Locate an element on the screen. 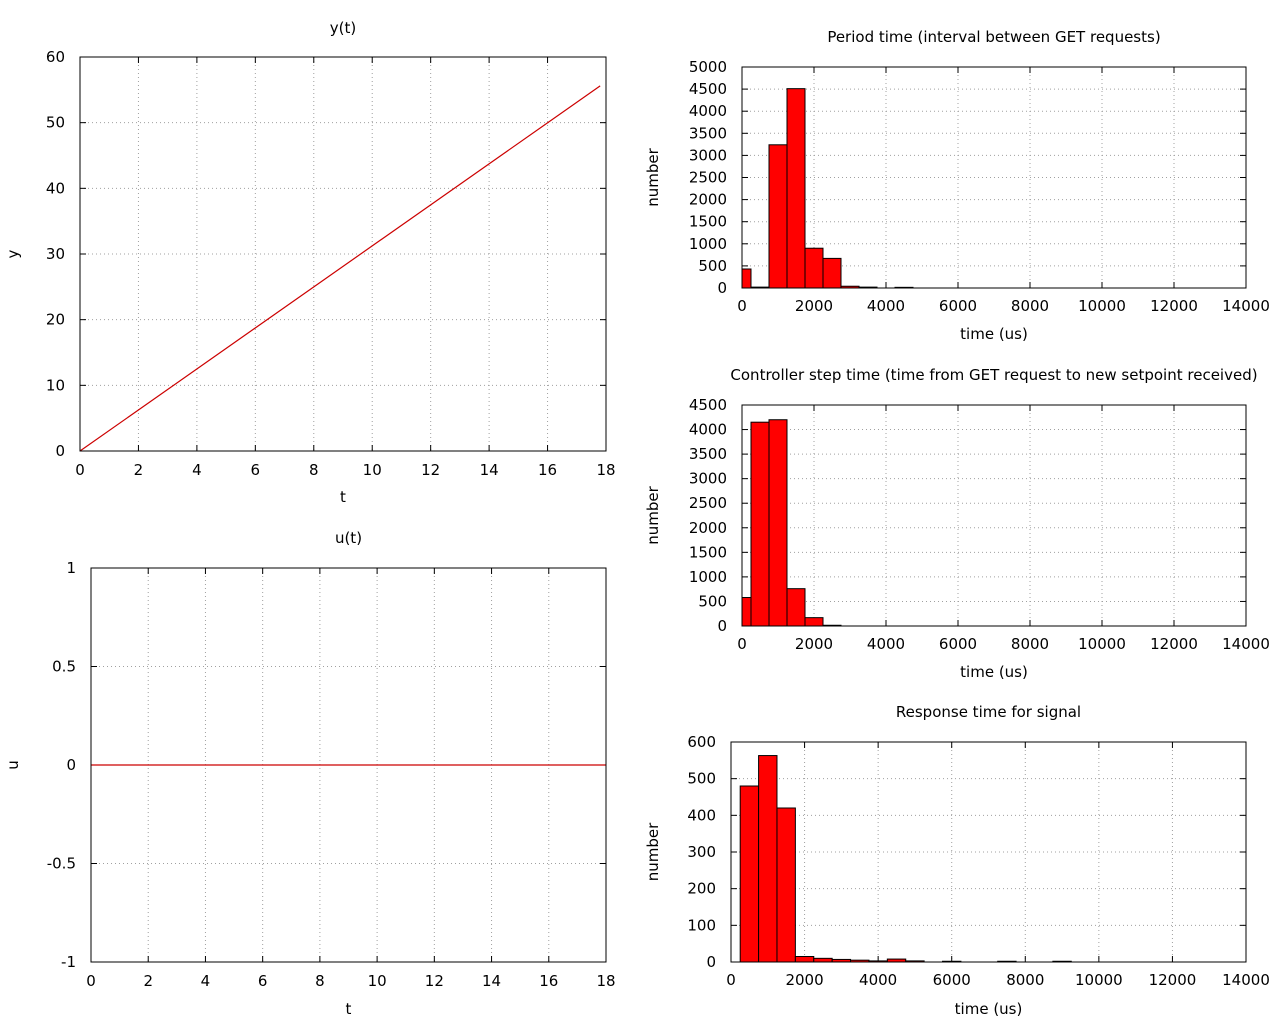 The height and width of the screenshot is (1024, 1280). chart-title: Response time for signal is located at coordinates (988, 712).